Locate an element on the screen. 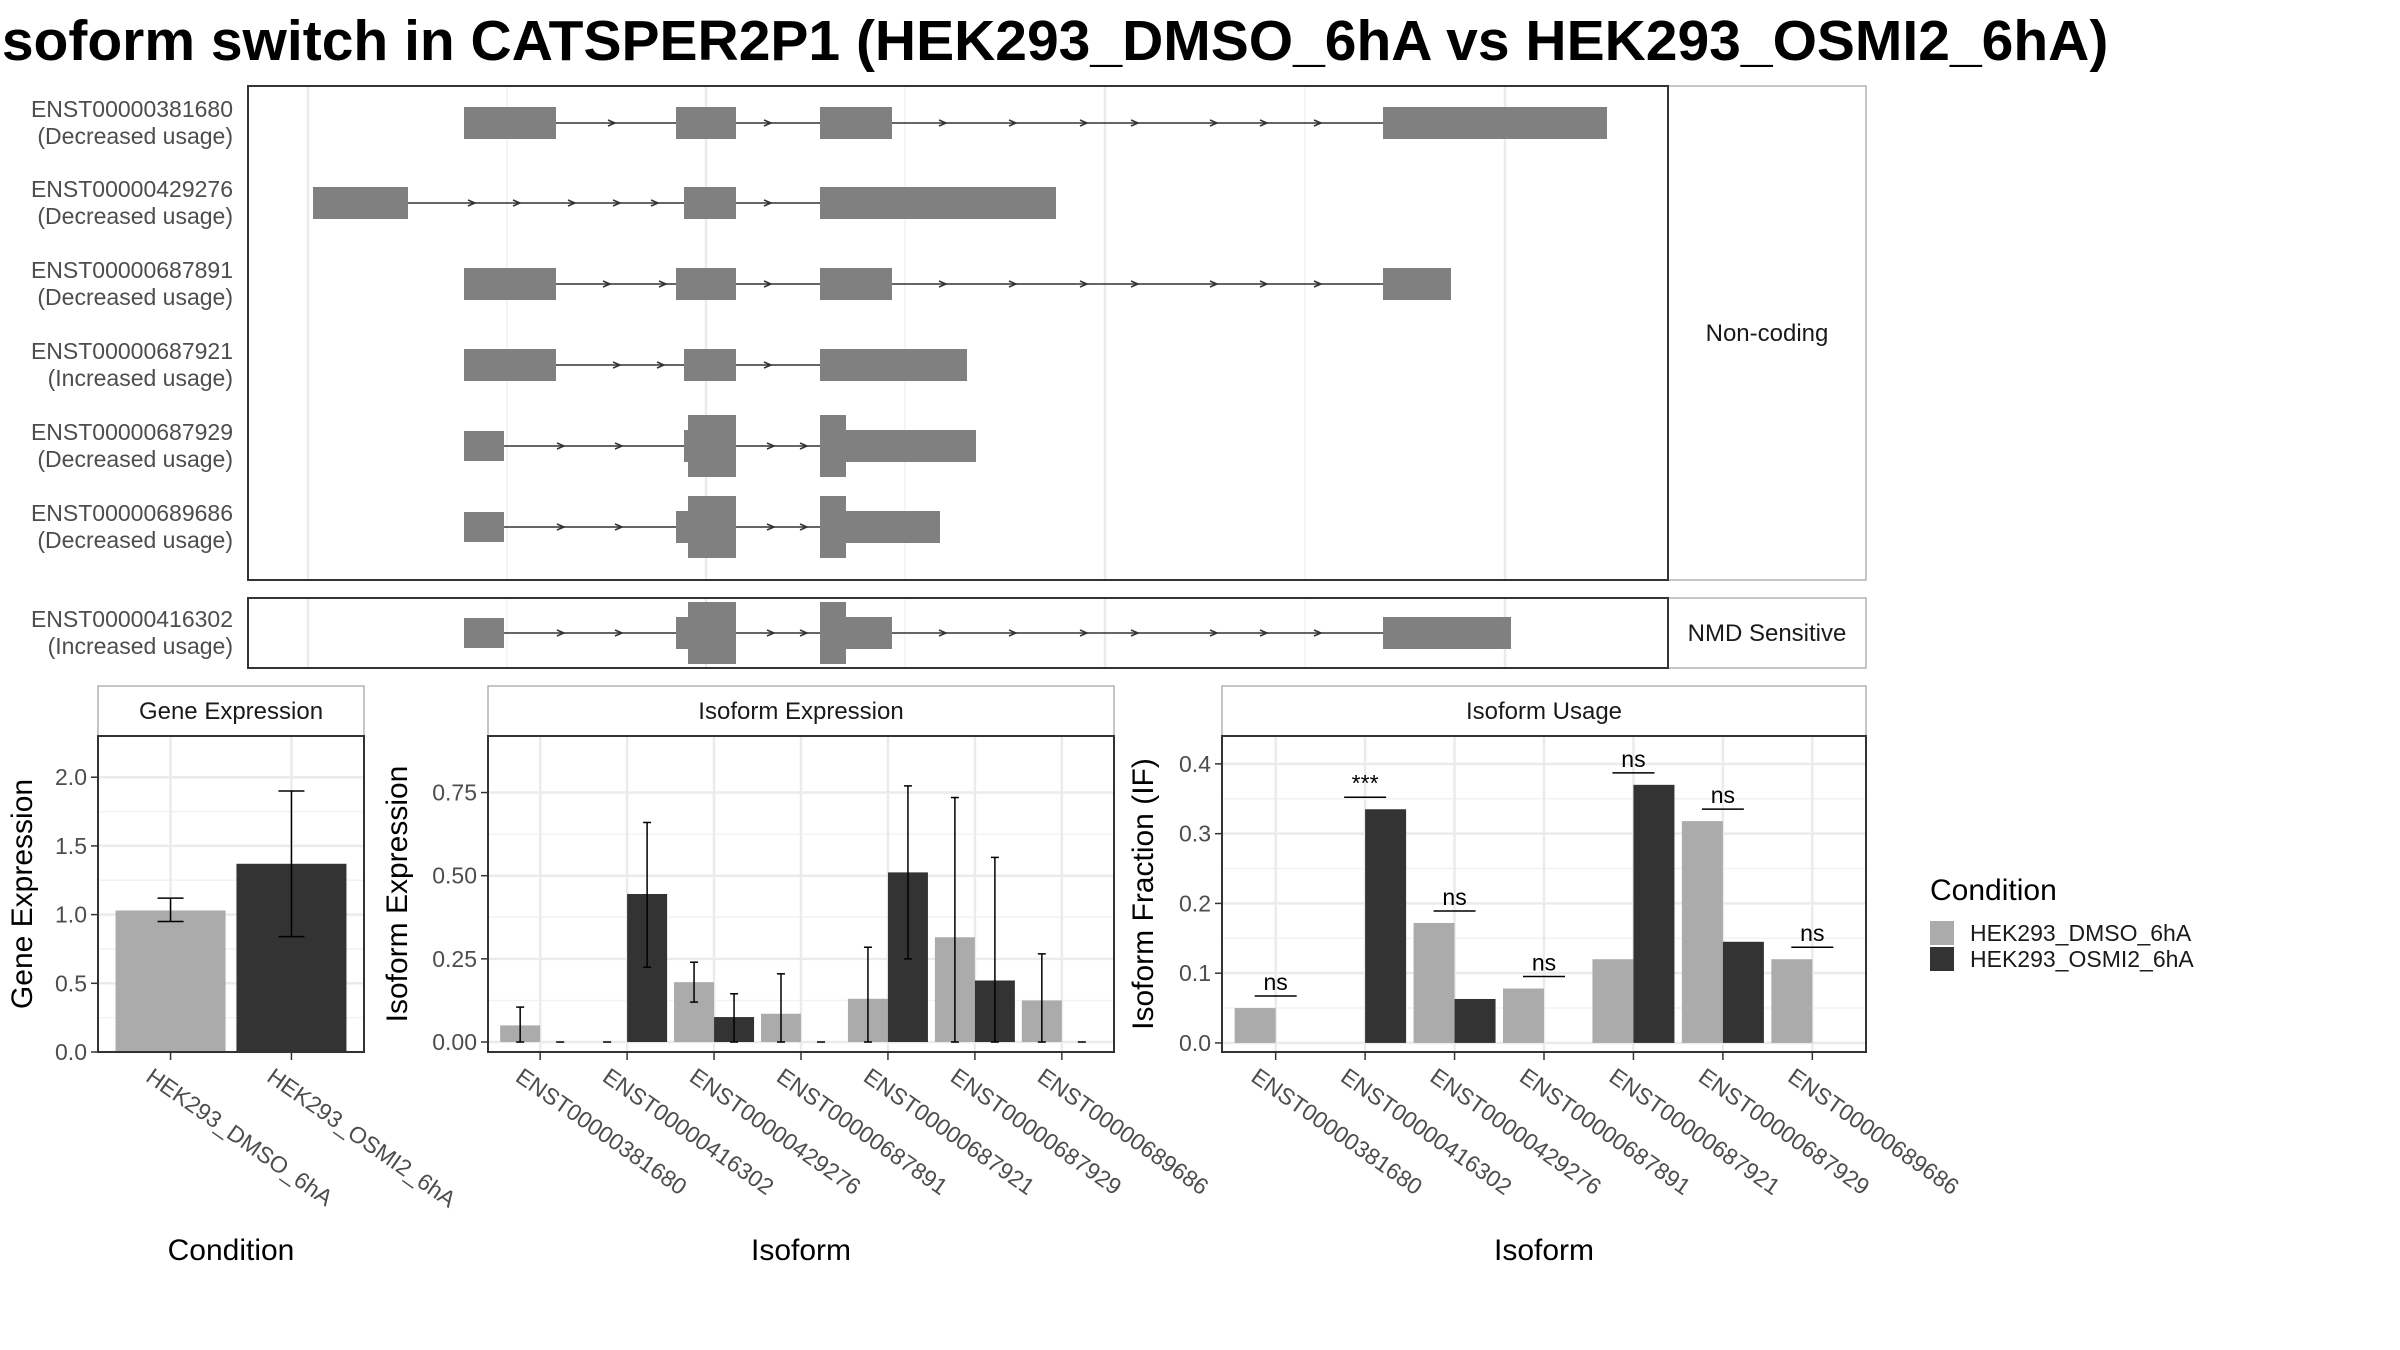 This screenshot has width=2400, height=1350. y-axis-title: Isoform Expression is located at coordinates (397, 894).